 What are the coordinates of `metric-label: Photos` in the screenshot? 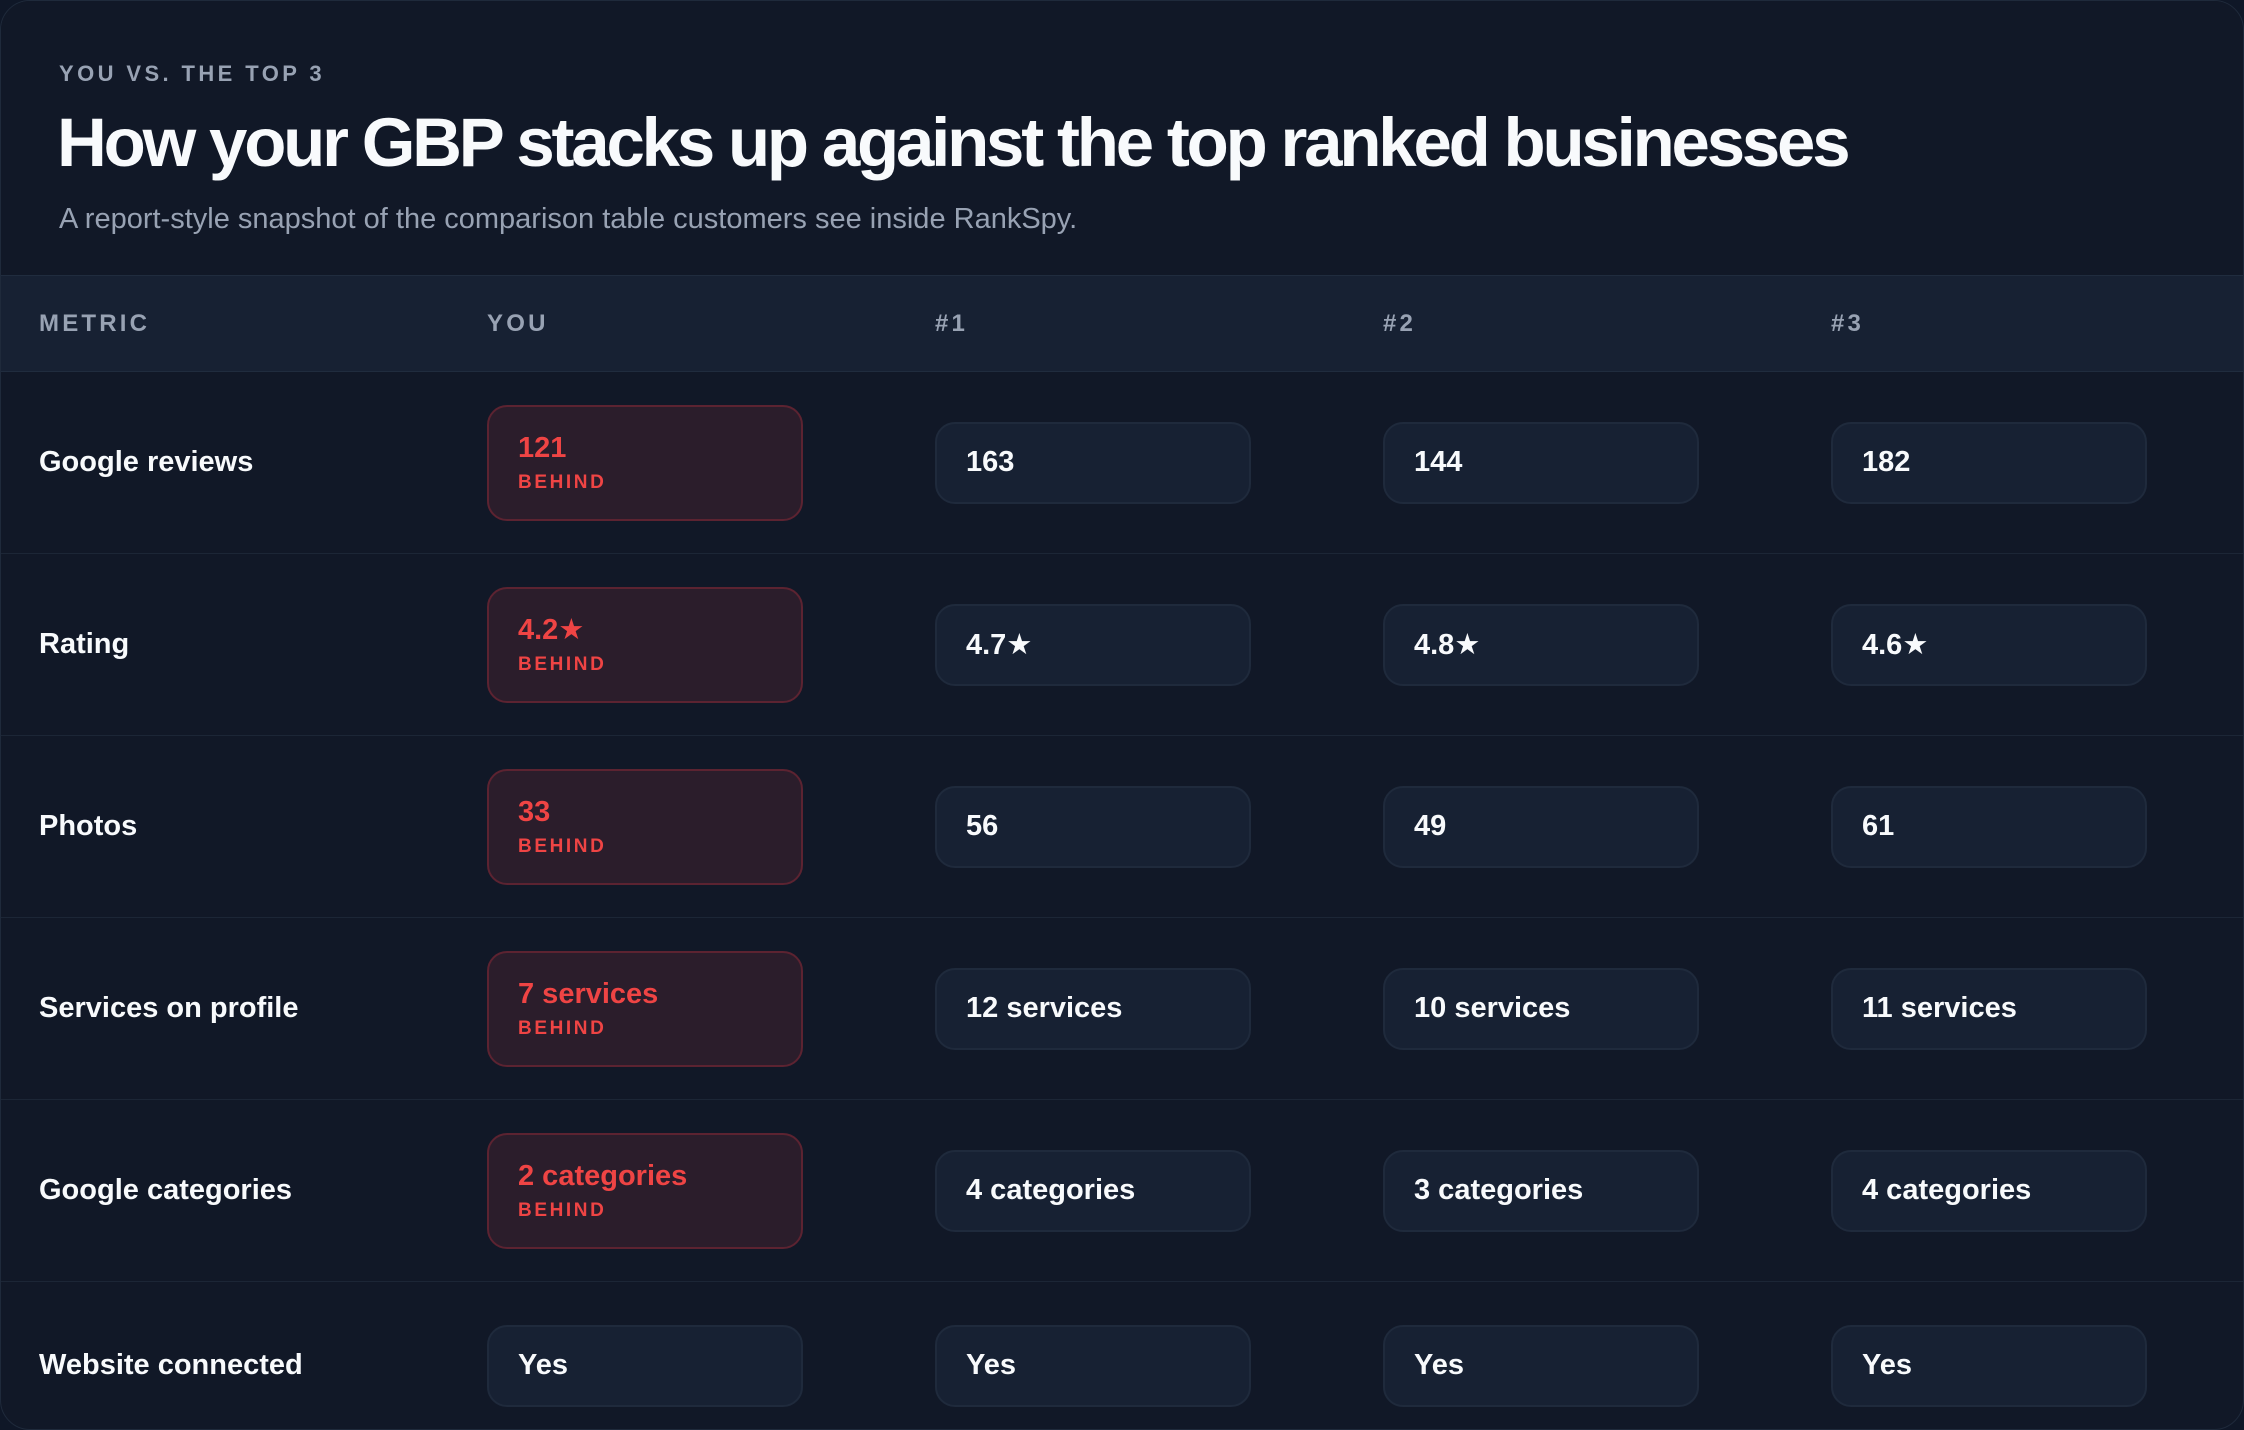 It's located at (88, 826).